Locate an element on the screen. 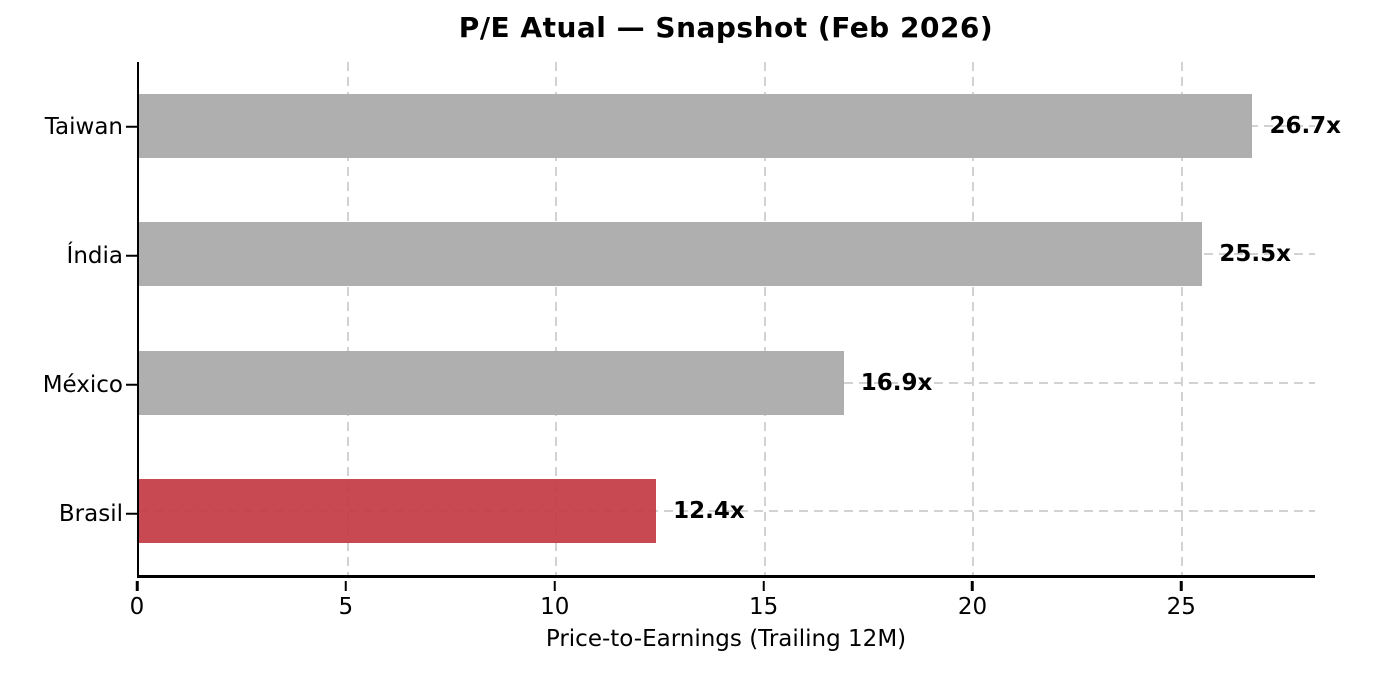 This screenshot has width=1376, height=680. bar-brasil is located at coordinates (398, 510).